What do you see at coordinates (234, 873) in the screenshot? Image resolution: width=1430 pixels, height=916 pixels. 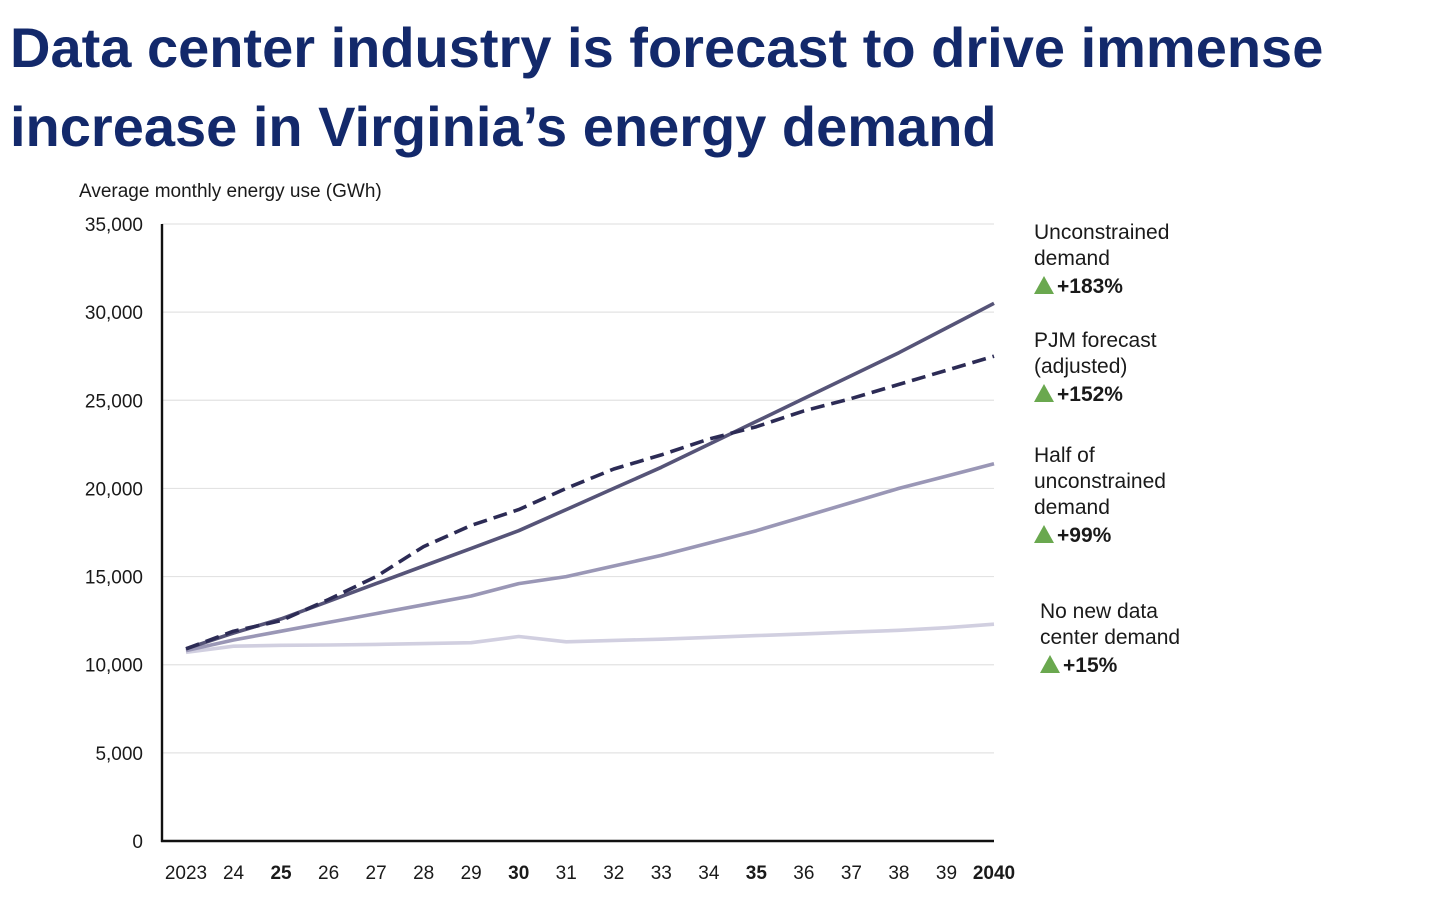 I see `x-tick-label: 24` at bounding box center [234, 873].